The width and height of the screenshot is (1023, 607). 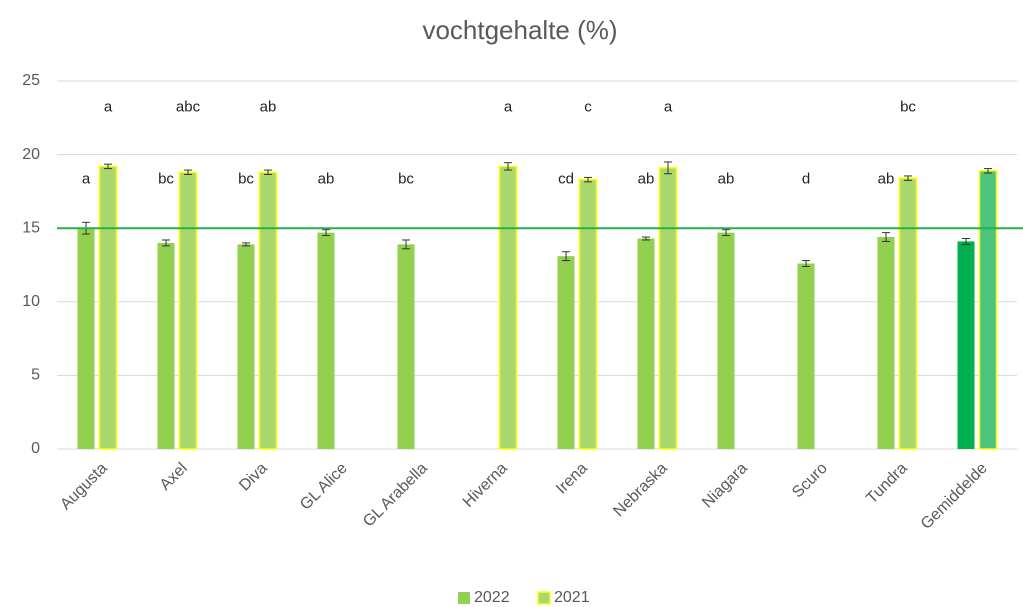 What do you see at coordinates (810, 481) in the screenshot?
I see `x-tick-label: Scuro` at bounding box center [810, 481].